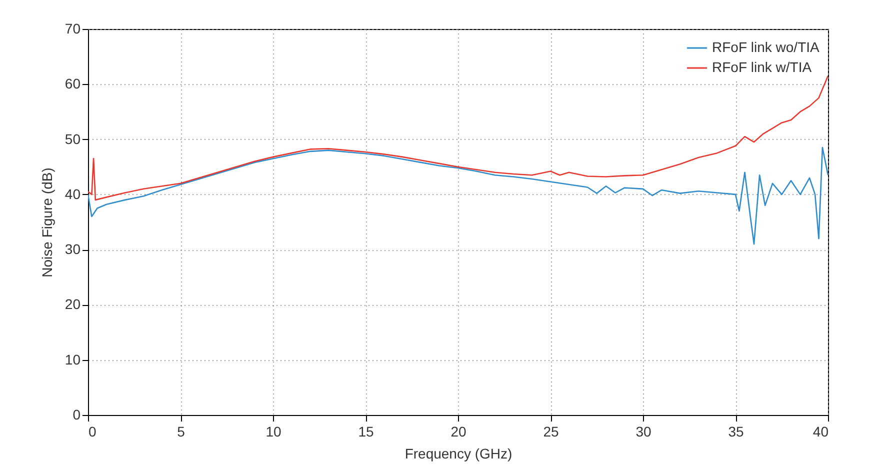 Image resolution: width=871 pixels, height=475 pixels. I want to click on y-tick-label: 30, so click(72, 249).